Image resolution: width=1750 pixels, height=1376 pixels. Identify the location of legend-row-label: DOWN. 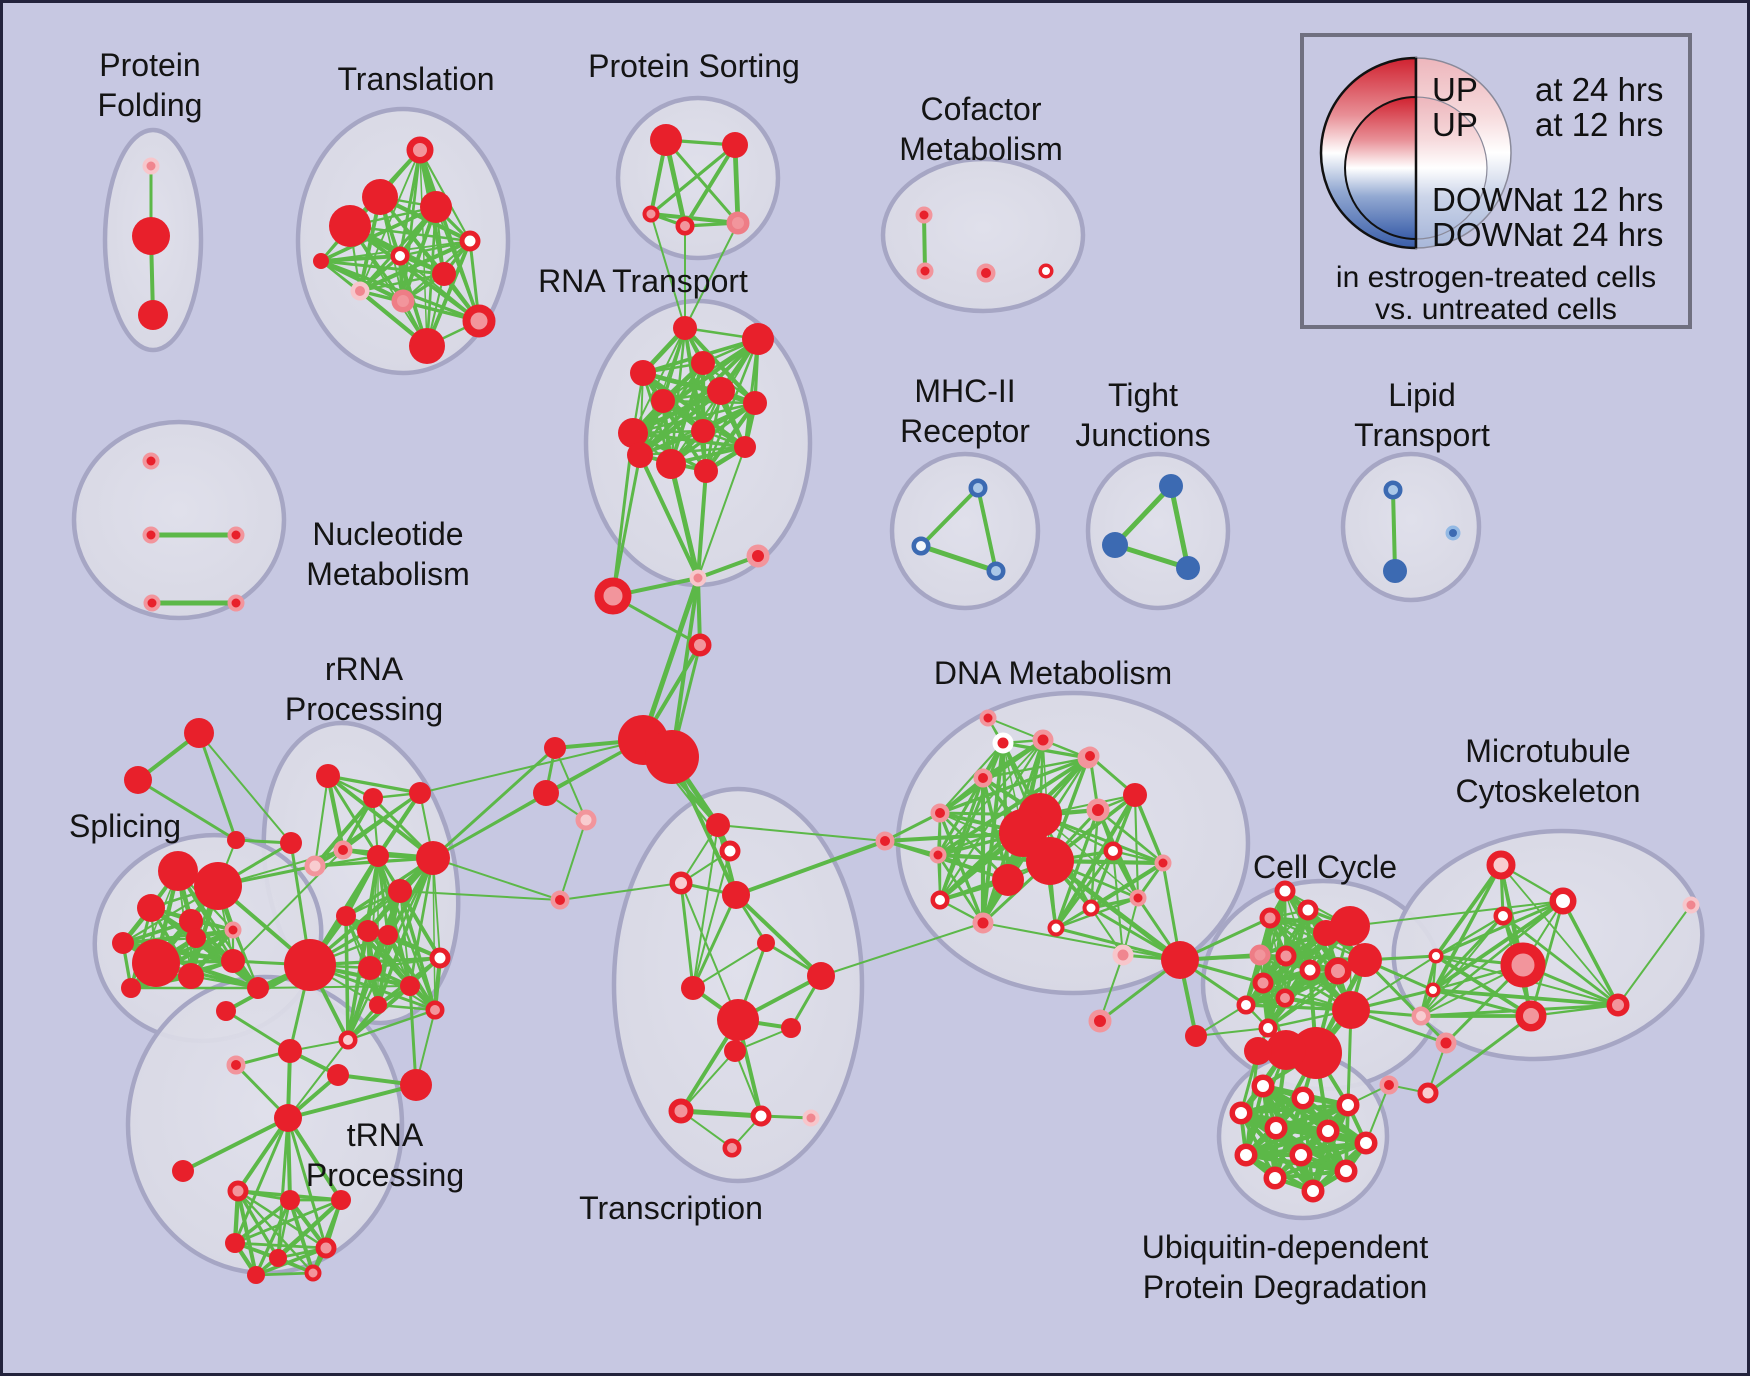
(1484, 234).